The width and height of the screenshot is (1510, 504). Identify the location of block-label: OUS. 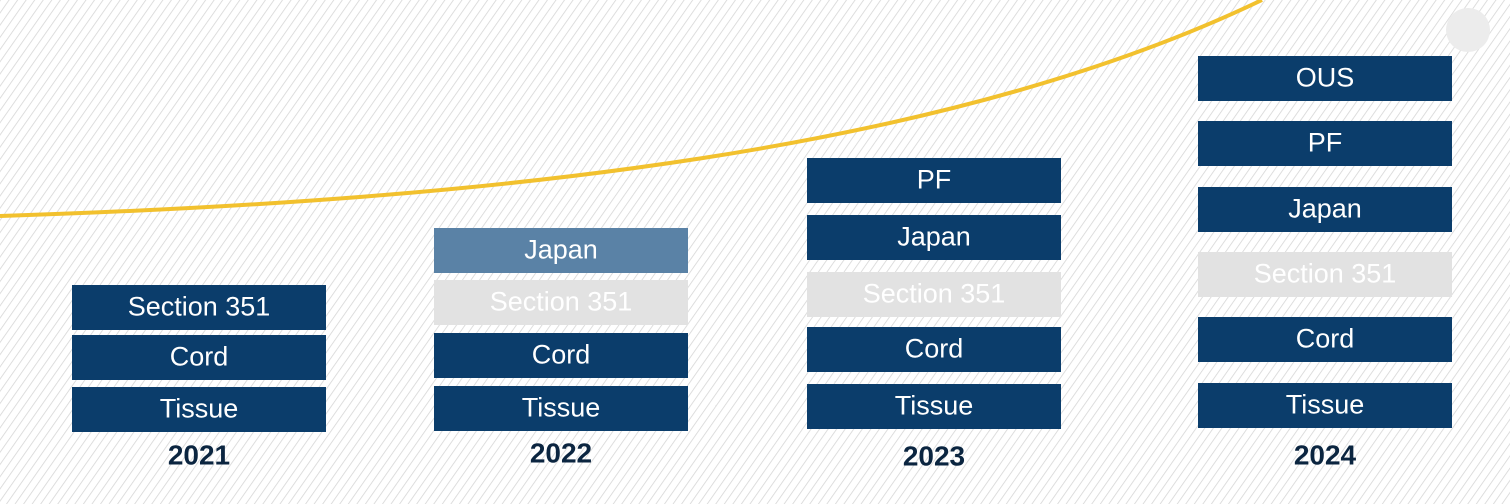
(1325, 78).